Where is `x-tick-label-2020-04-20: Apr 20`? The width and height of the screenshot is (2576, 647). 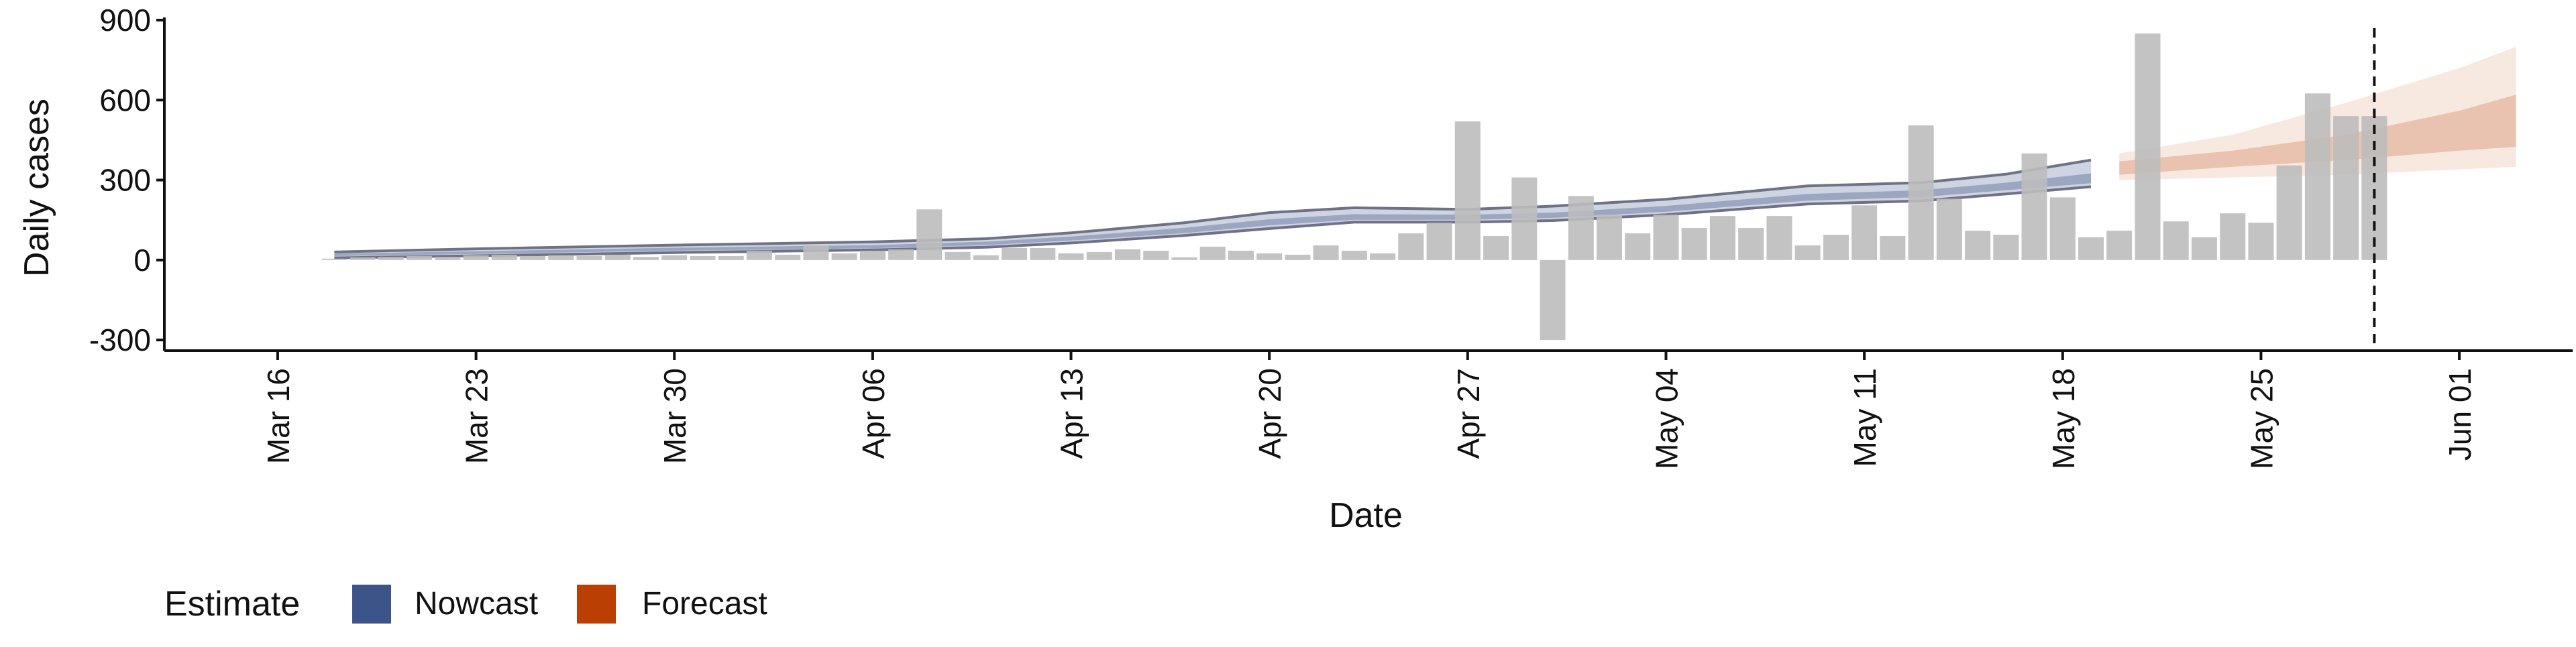
x-tick-label-2020-04-20: Apr 20 is located at coordinates (1269, 414).